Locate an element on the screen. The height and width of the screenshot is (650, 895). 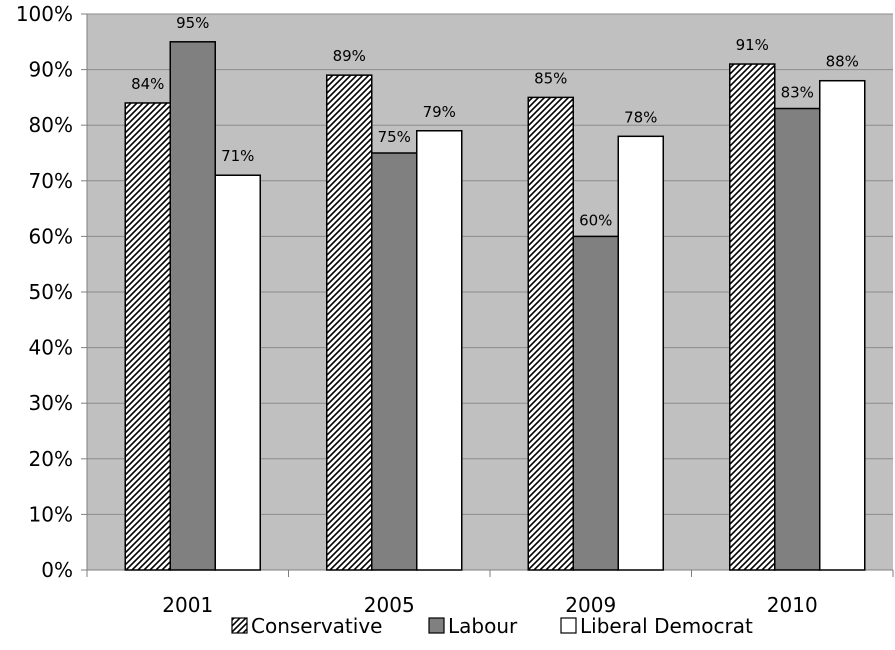
y-tick-label: 90% is located at coordinates (51, 70).